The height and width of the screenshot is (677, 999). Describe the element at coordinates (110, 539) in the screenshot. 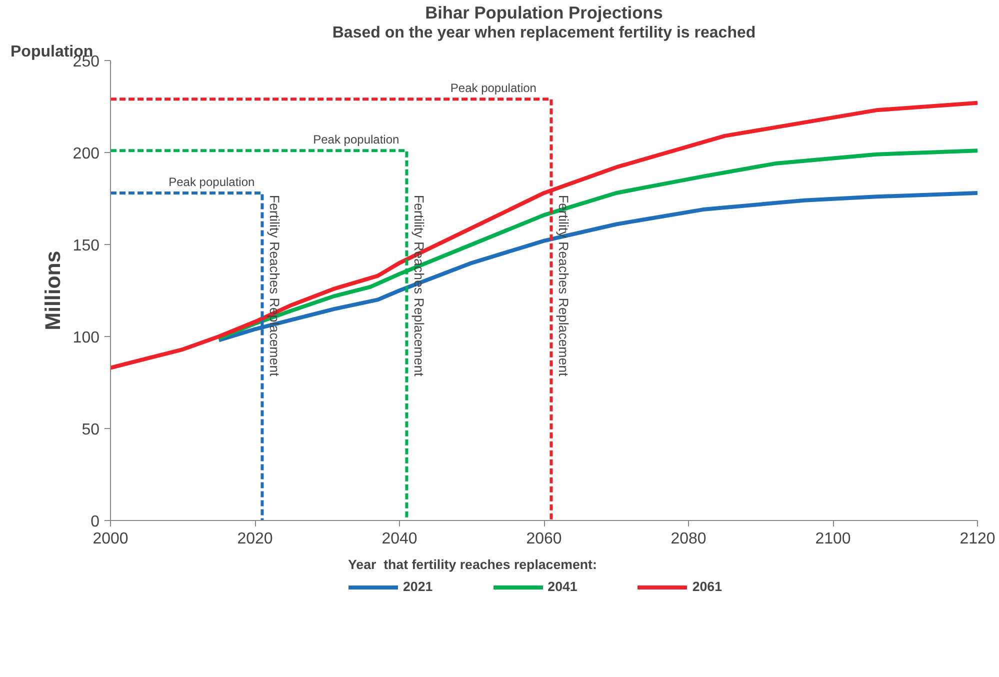

I see `x-tick-label: 2000` at that location.